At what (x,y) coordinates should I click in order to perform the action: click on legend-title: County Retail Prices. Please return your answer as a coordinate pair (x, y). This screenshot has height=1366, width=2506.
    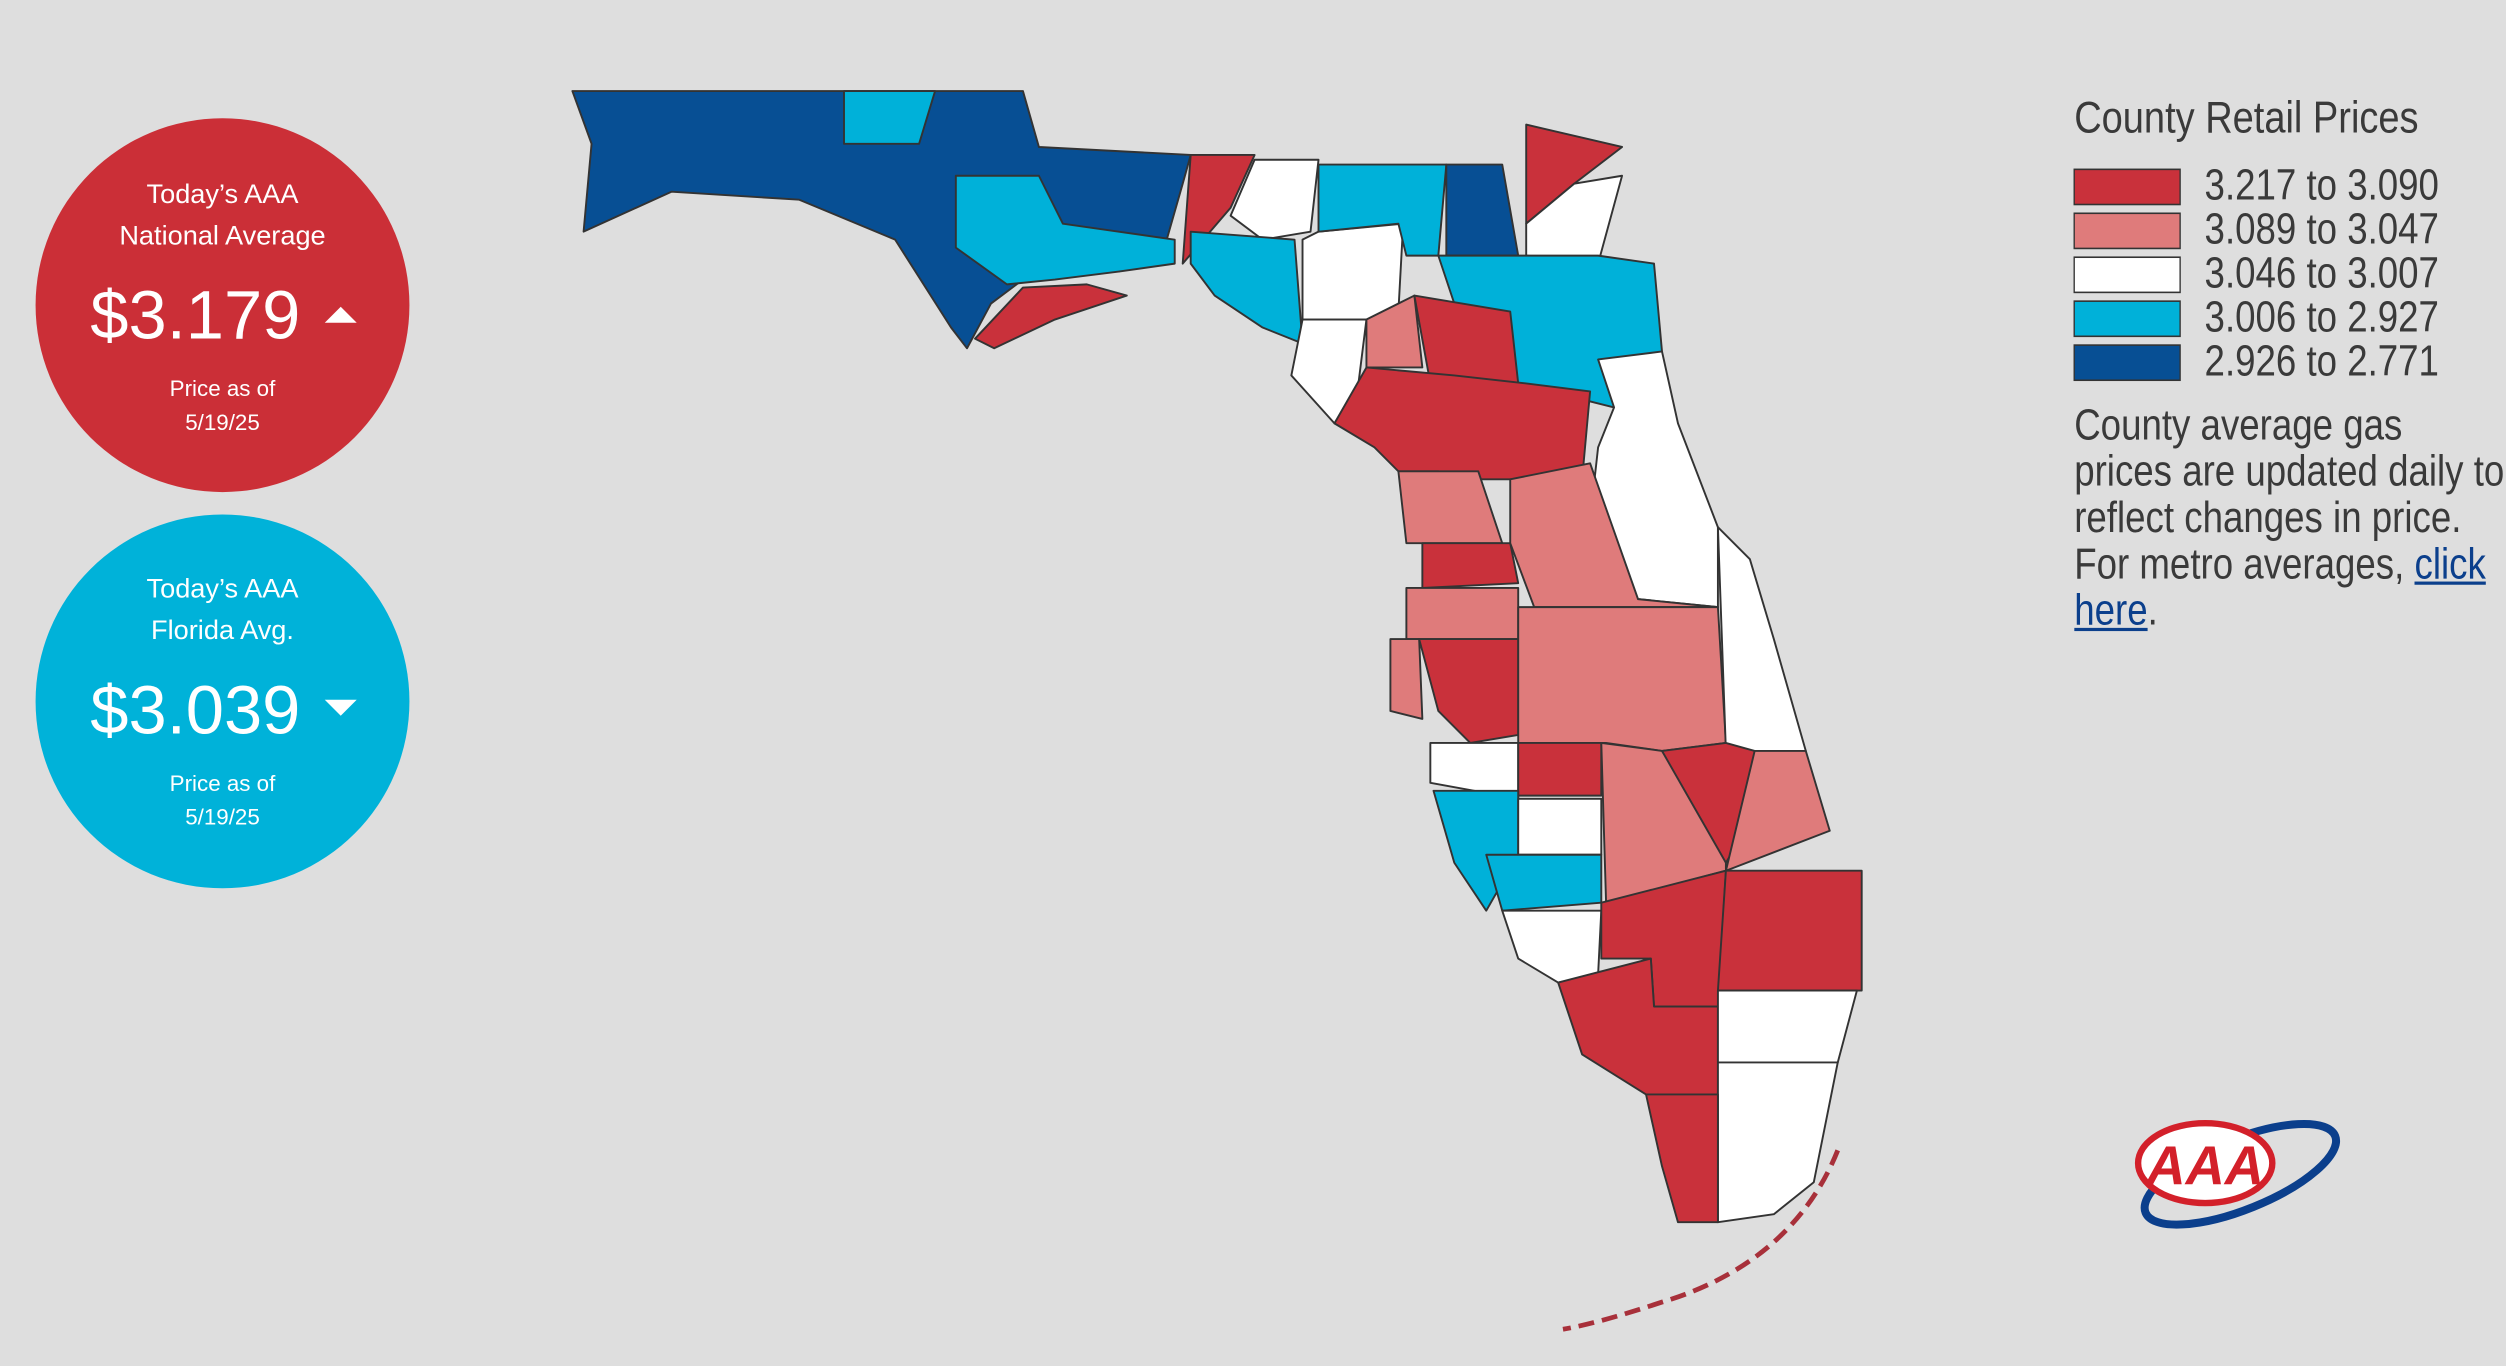
    Looking at the image, I should click on (2246, 117).